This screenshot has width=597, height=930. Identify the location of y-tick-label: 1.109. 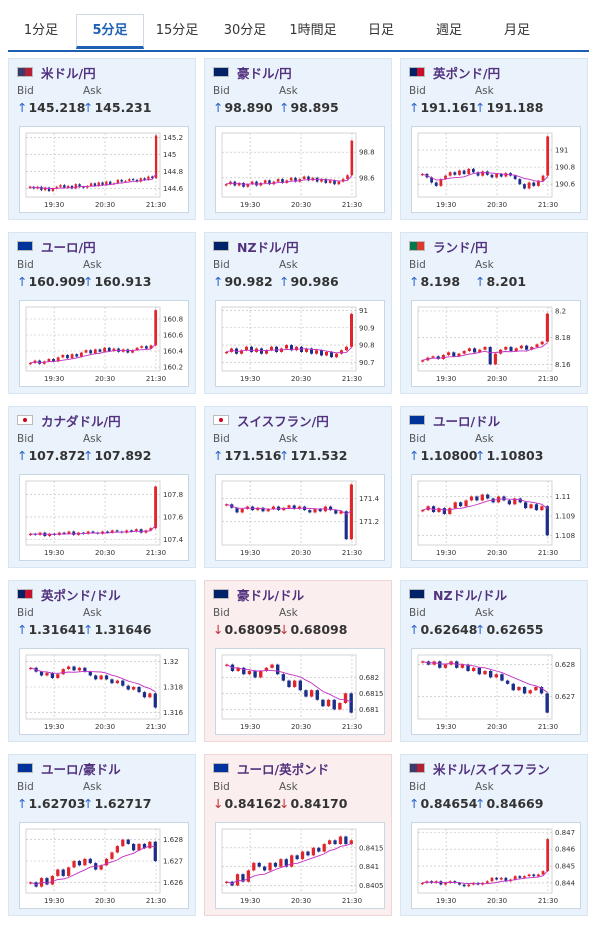
(565, 516).